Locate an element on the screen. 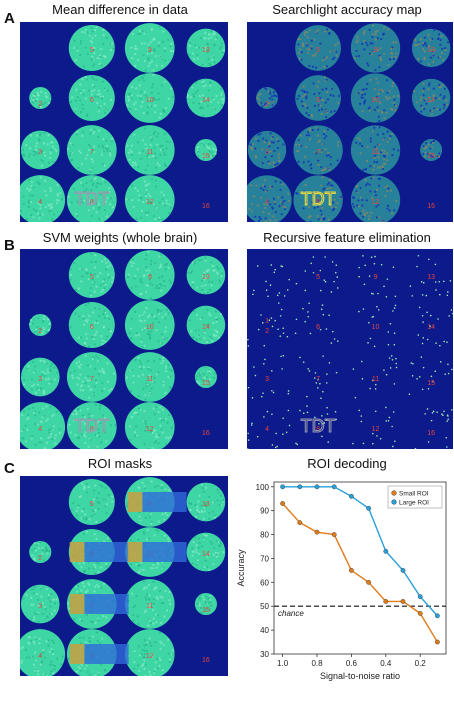 This screenshot has width=454, height=703. y-tick-label: 70 is located at coordinates (264, 558).